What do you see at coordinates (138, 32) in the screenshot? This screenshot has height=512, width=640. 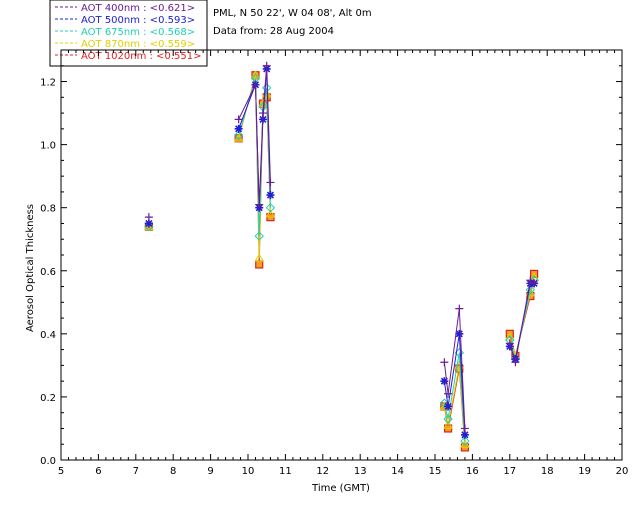 I see `legend-entry: AOT 675nm : <0.568>` at bounding box center [138, 32].